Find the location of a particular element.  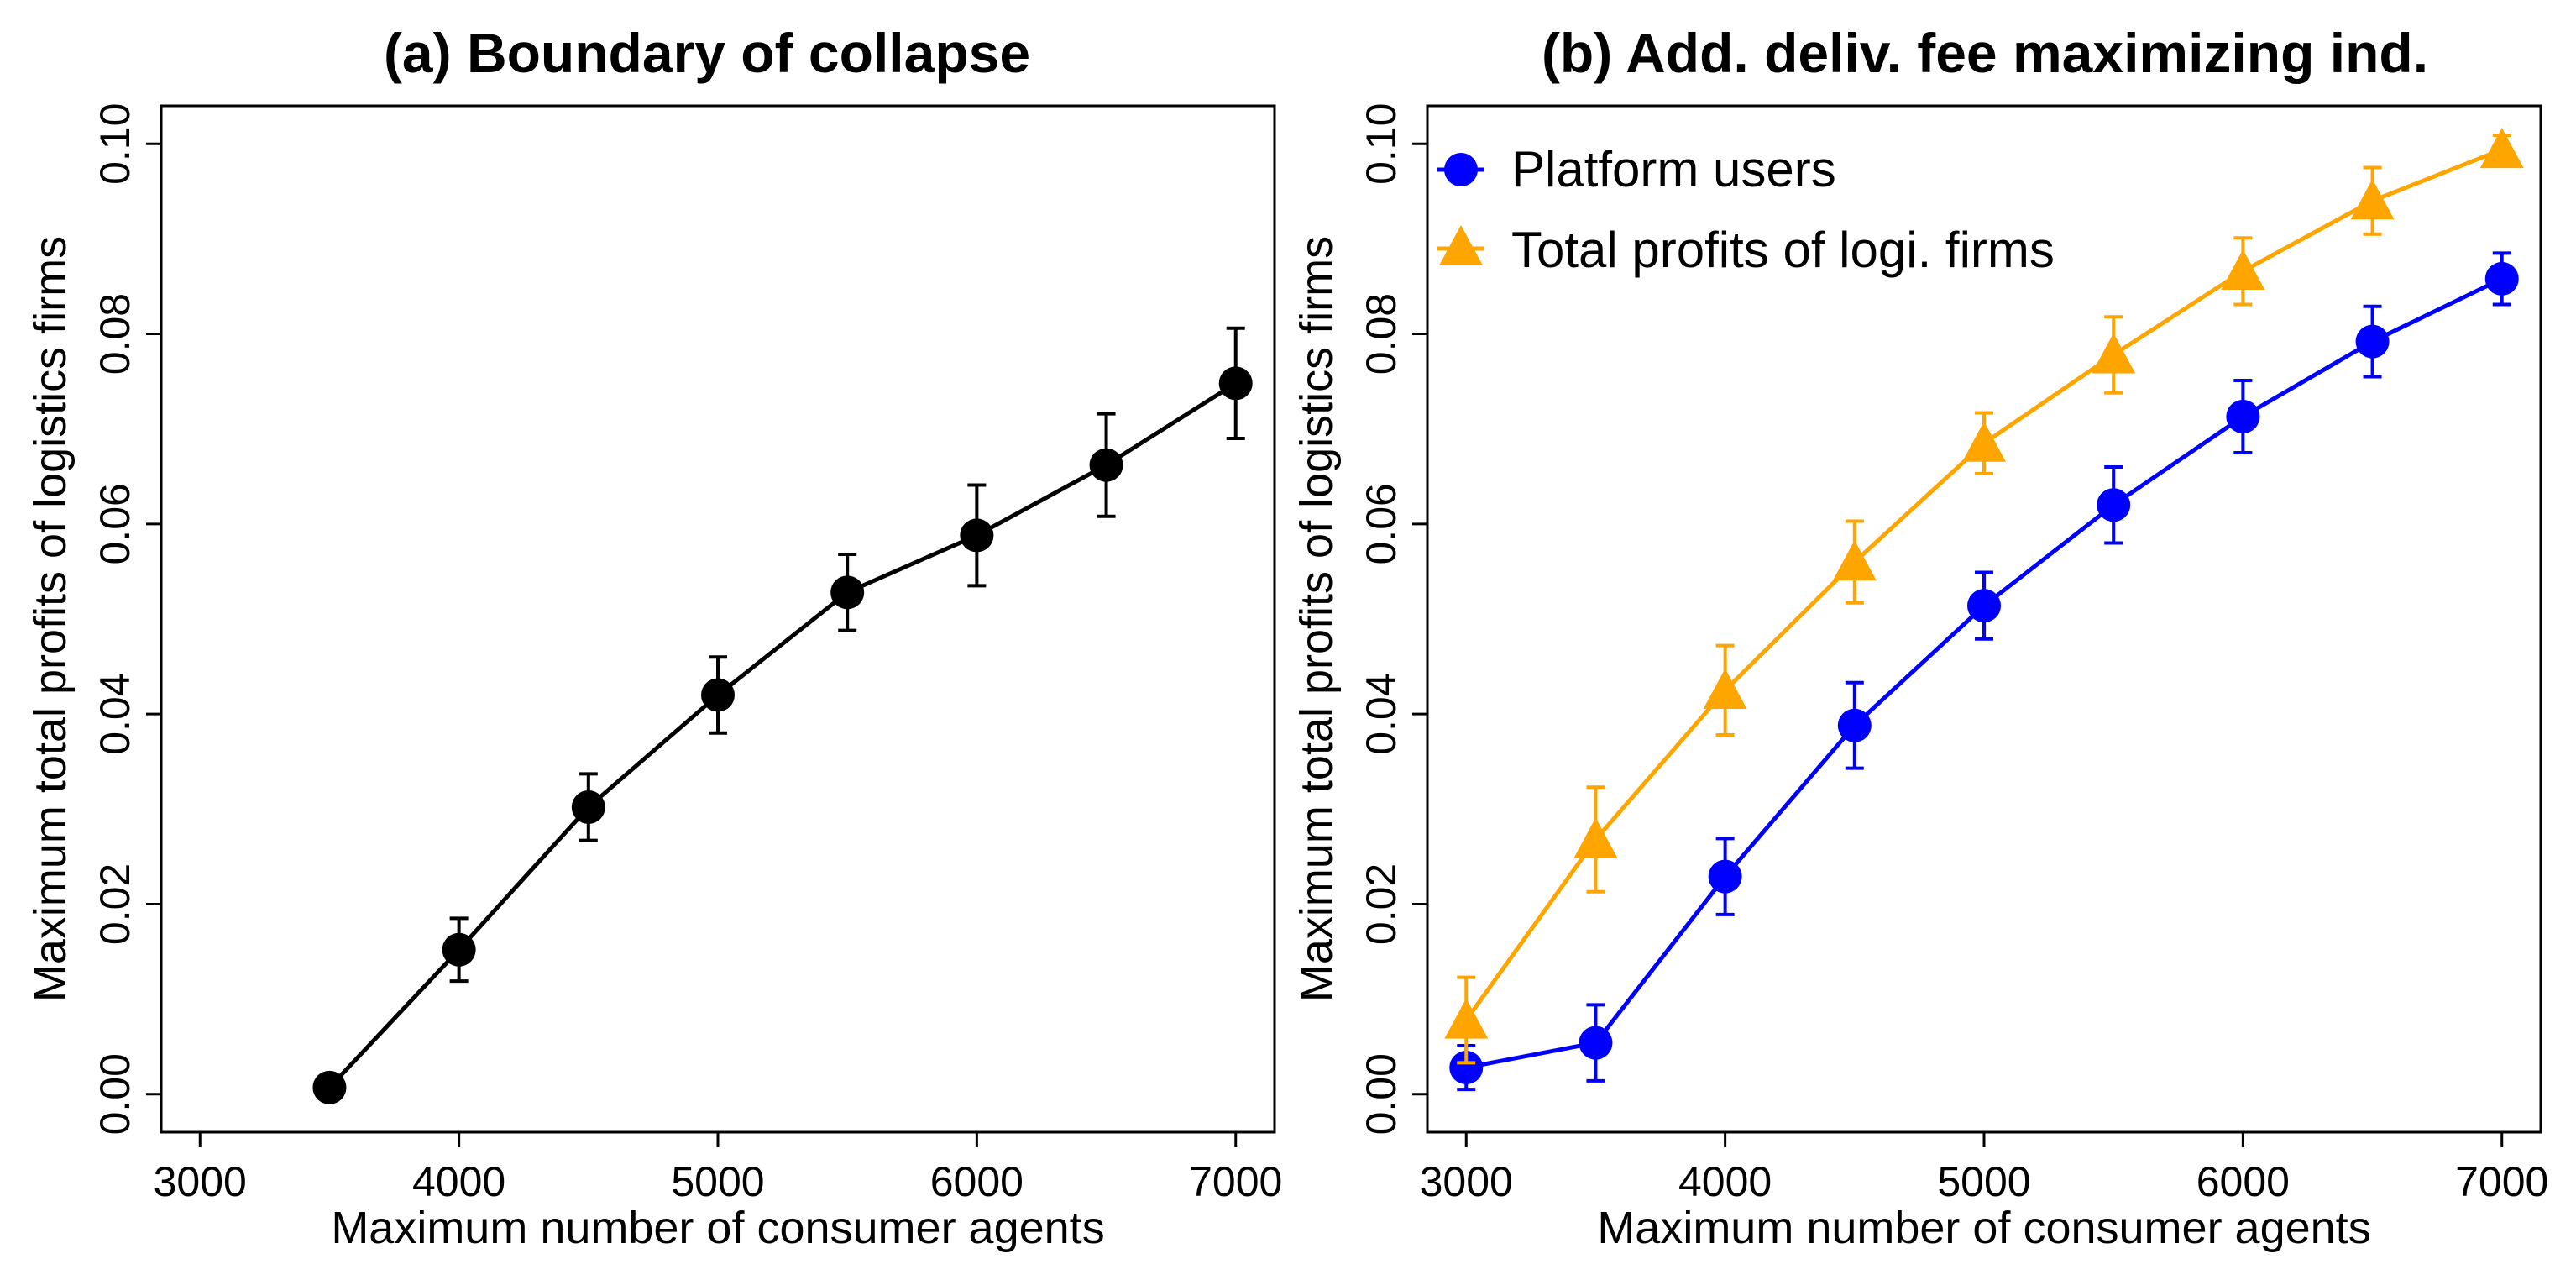

chart-title: (b) Add. deliv. fee maximizing ind. is located at coordinates (1985, 53).